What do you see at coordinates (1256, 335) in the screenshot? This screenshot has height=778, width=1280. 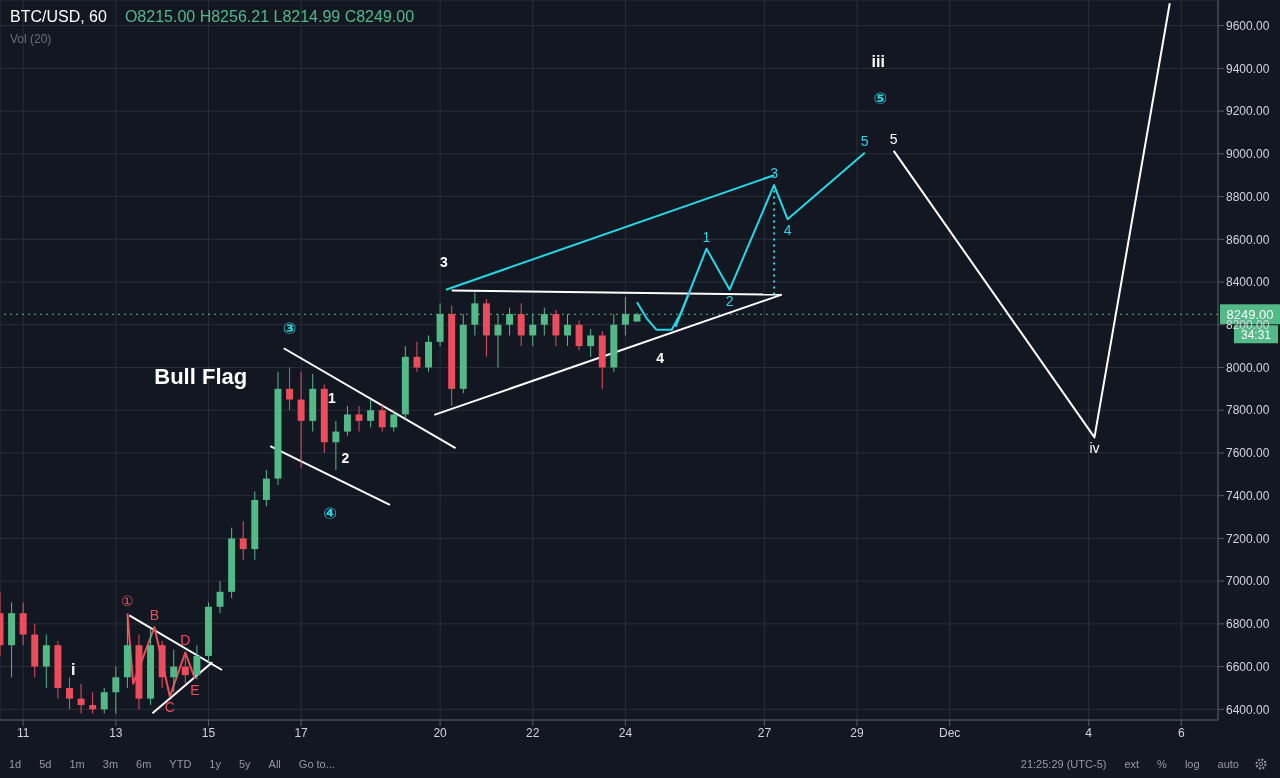 I see `text: 34:31` at bounding box center [1256, 335].